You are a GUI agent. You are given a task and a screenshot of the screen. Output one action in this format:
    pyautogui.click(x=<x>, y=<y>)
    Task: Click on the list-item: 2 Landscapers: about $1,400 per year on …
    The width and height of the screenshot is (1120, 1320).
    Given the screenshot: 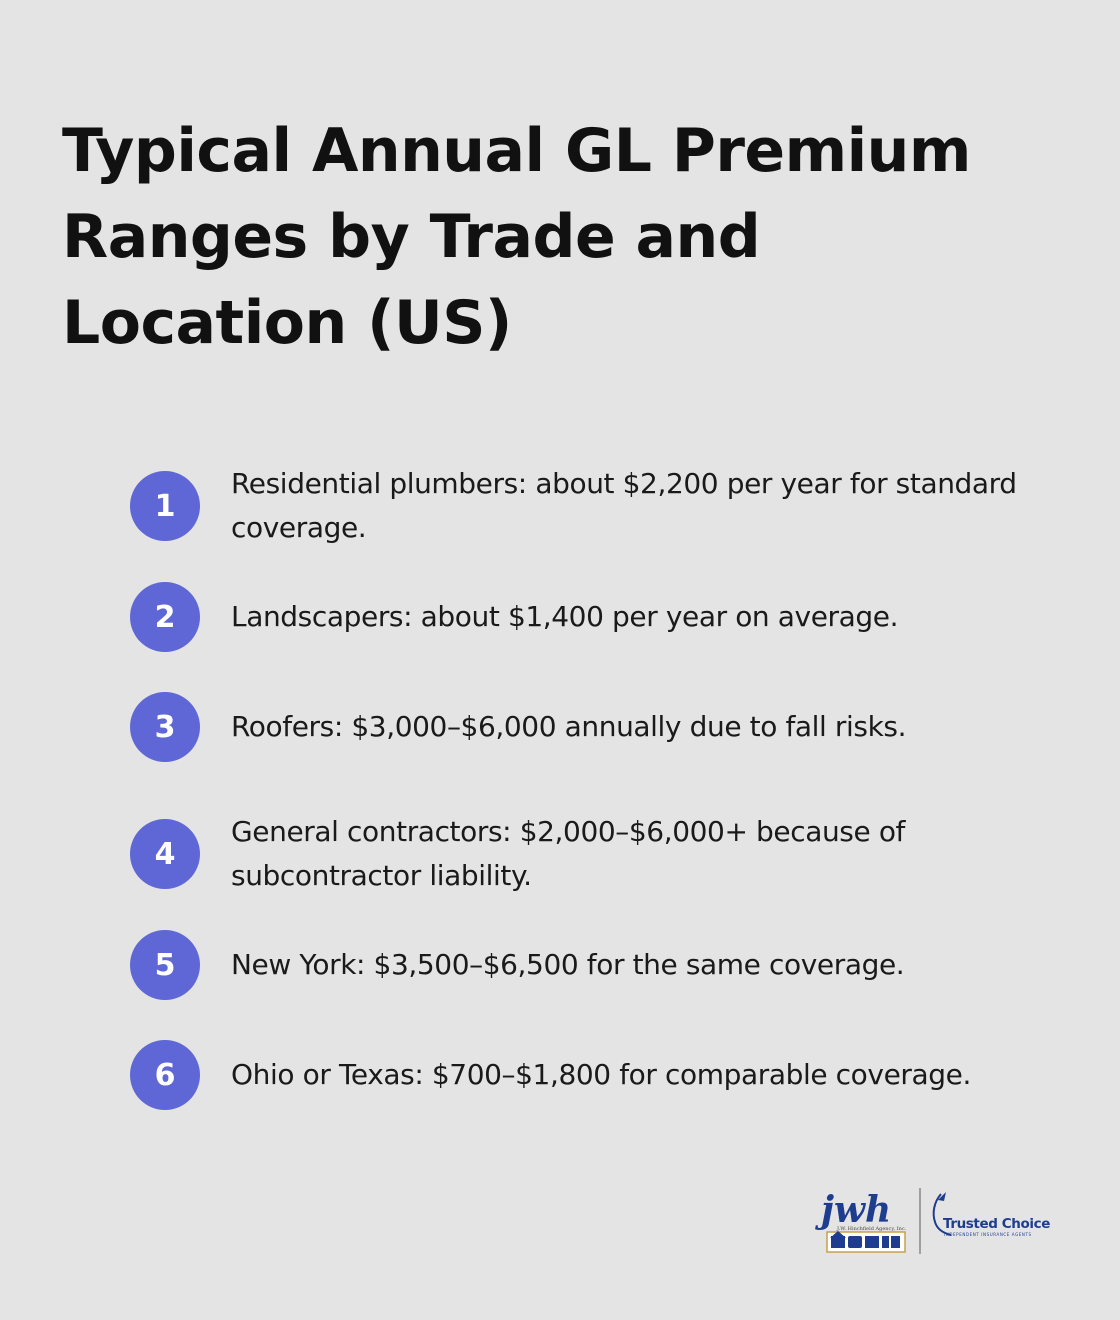 What is the action you would take?
    pyautogui.click(x=580, y=617)
    